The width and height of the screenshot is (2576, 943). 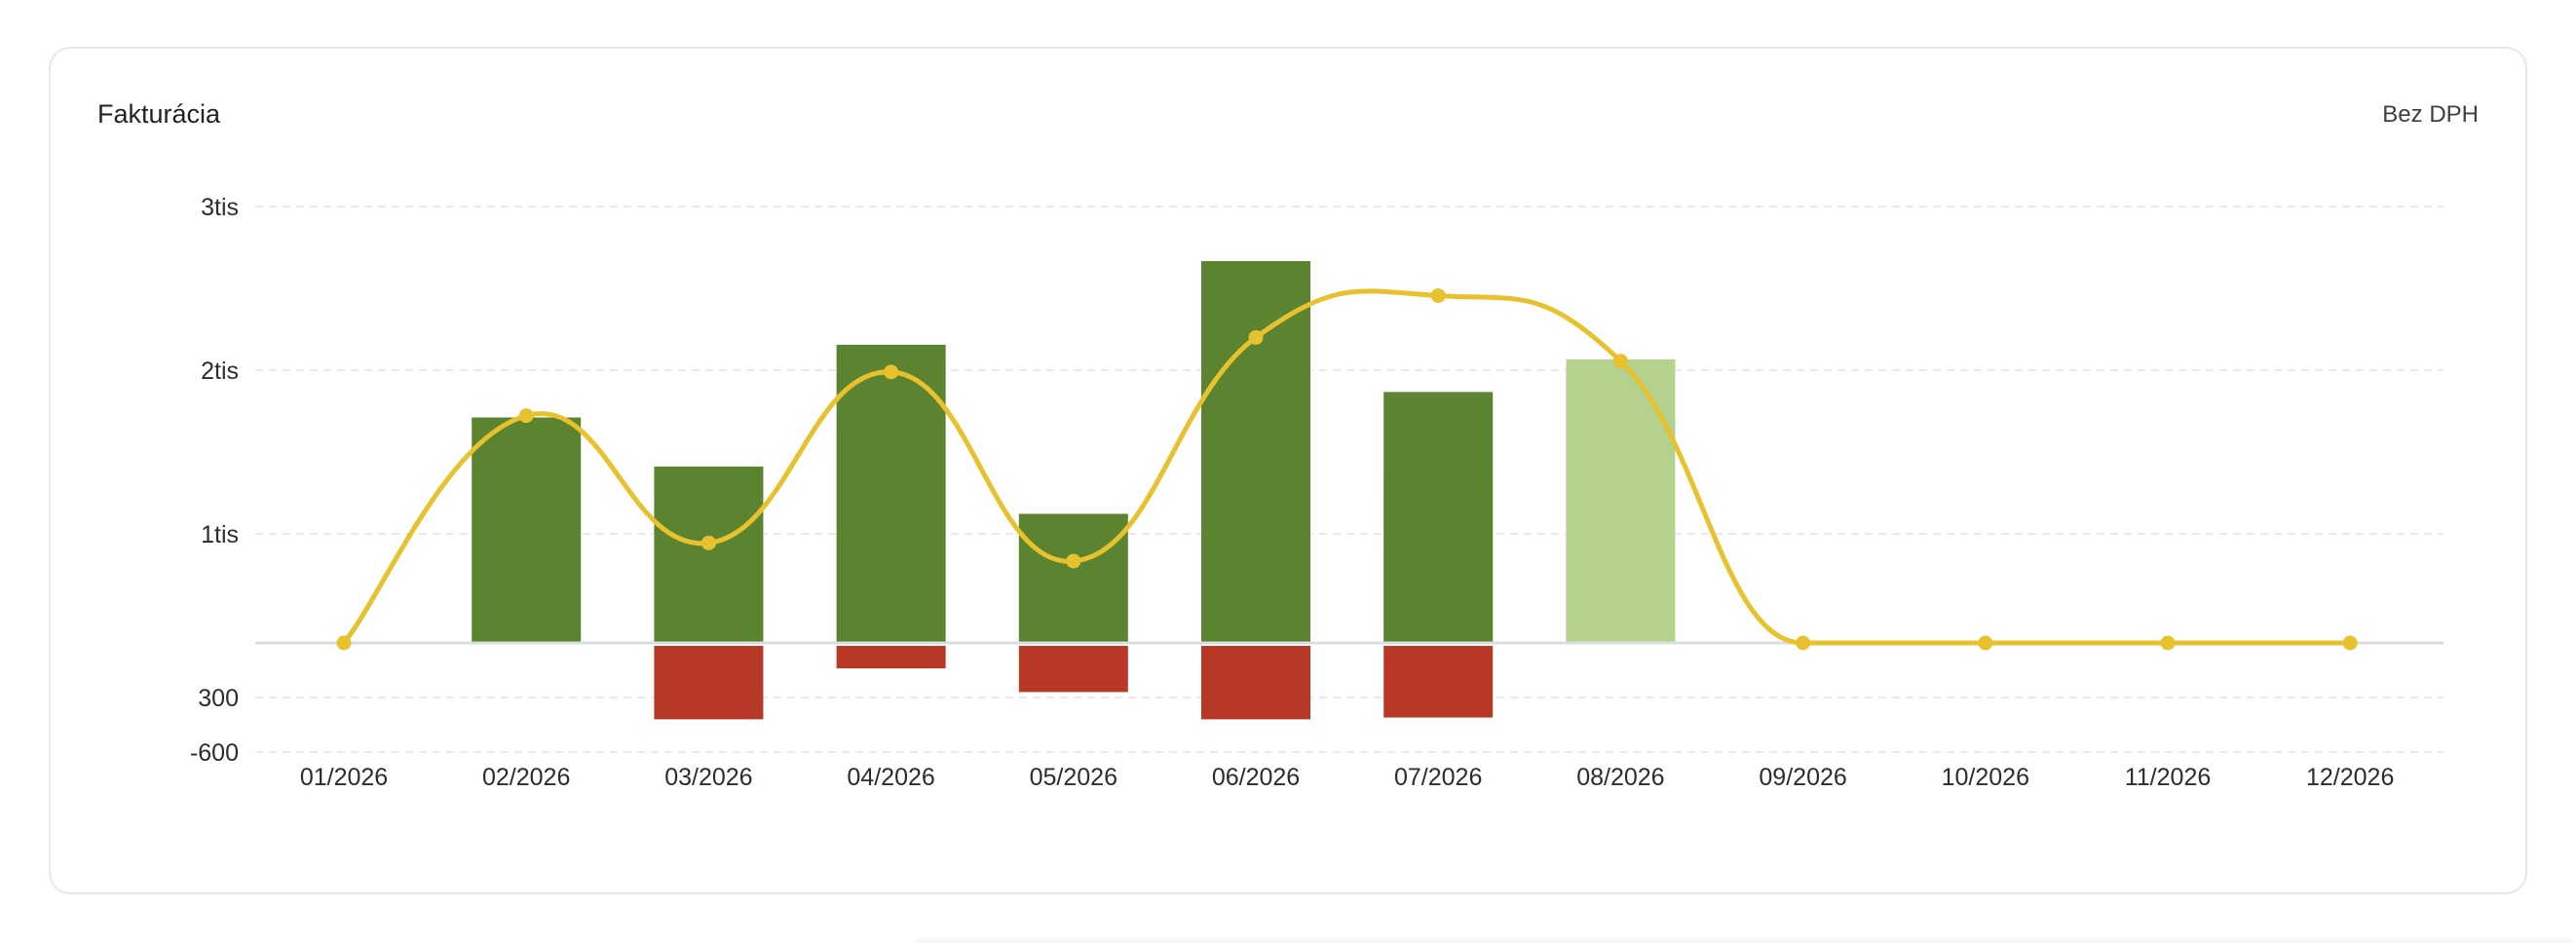 I want to click on y-tick-label: 1tis, so click(x=220, y=534).